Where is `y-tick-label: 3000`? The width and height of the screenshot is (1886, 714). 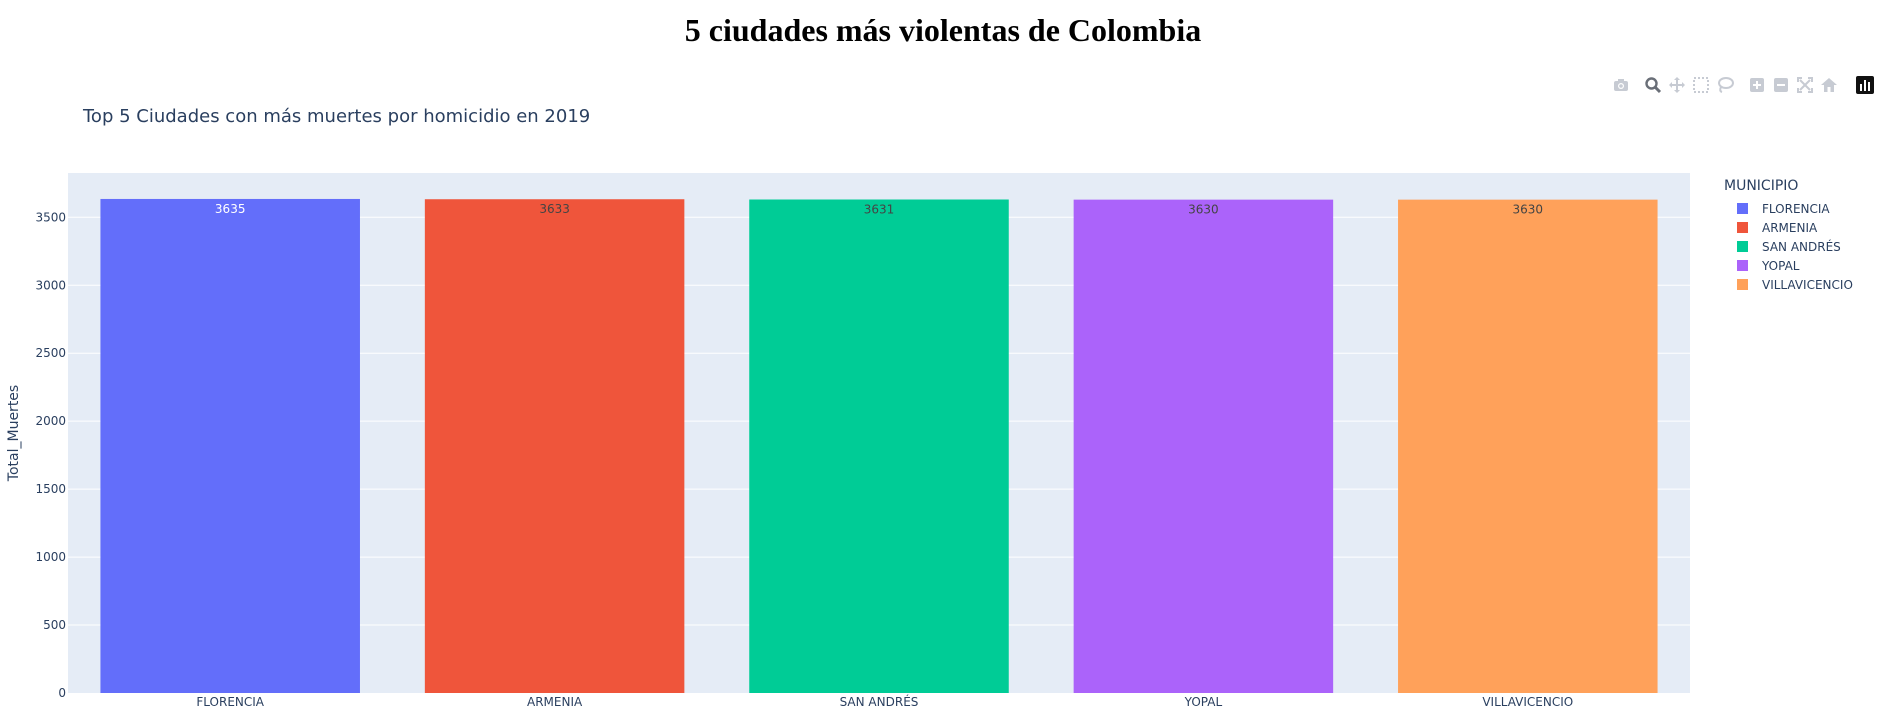
y-tick-label: 3000 is located at coordinates (50, 285).